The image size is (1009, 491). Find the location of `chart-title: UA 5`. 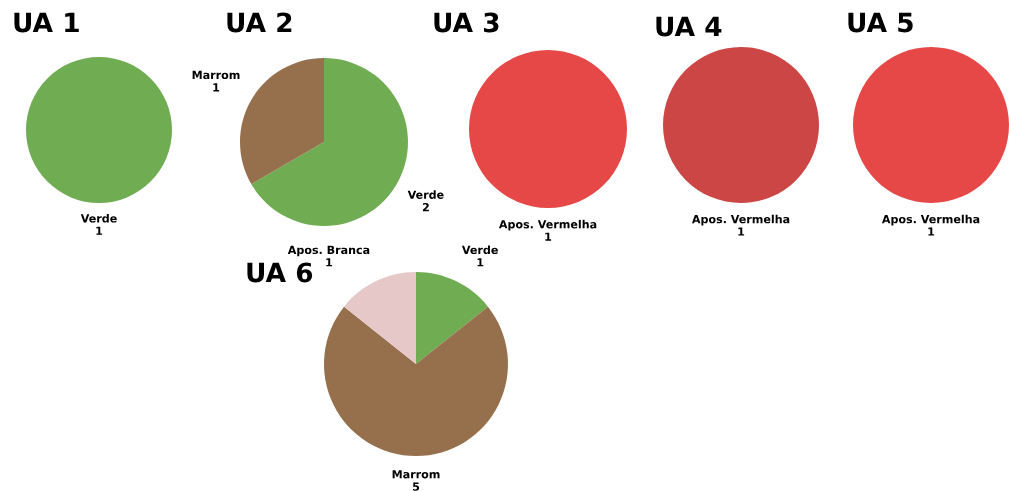

chart-title: UA 5 is located at coordinates (880, 22).